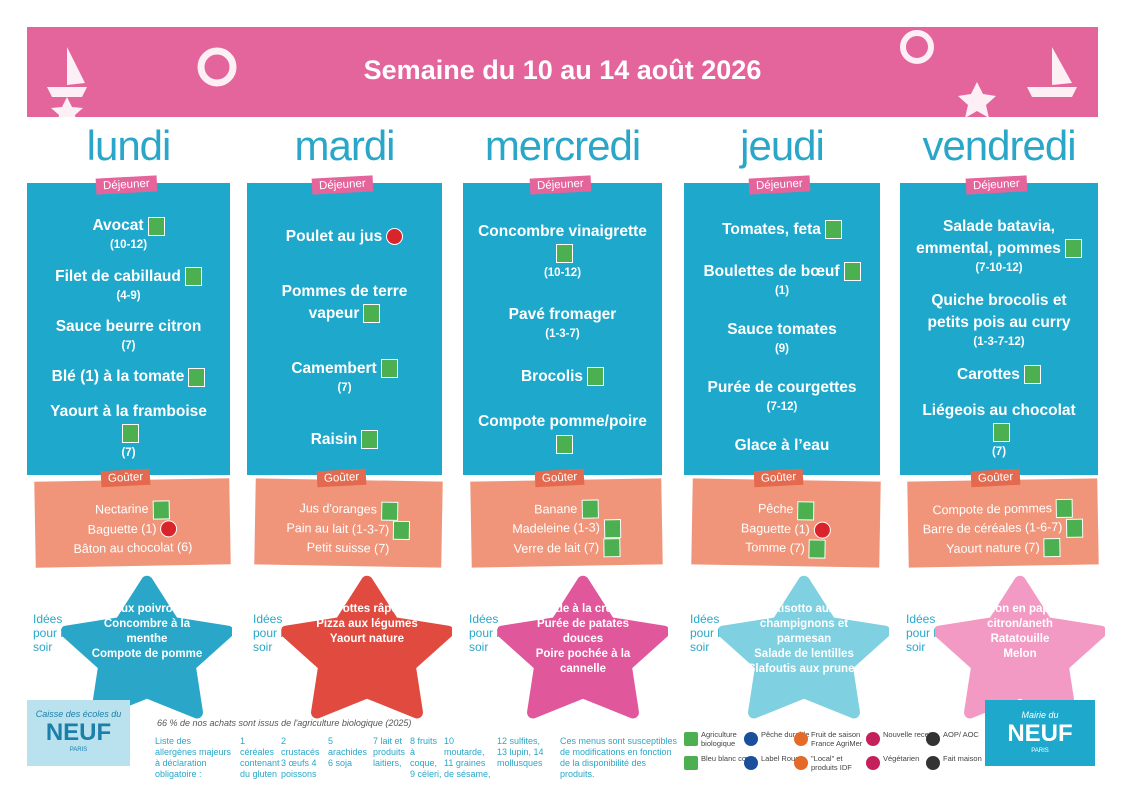 Image resolution: width=1123 pixels, height=795 pixels. What do you see at coordinates (1040, 751) in the screenshot?
I see `logo-text: PARIS` at bounding box center [1040, 751].